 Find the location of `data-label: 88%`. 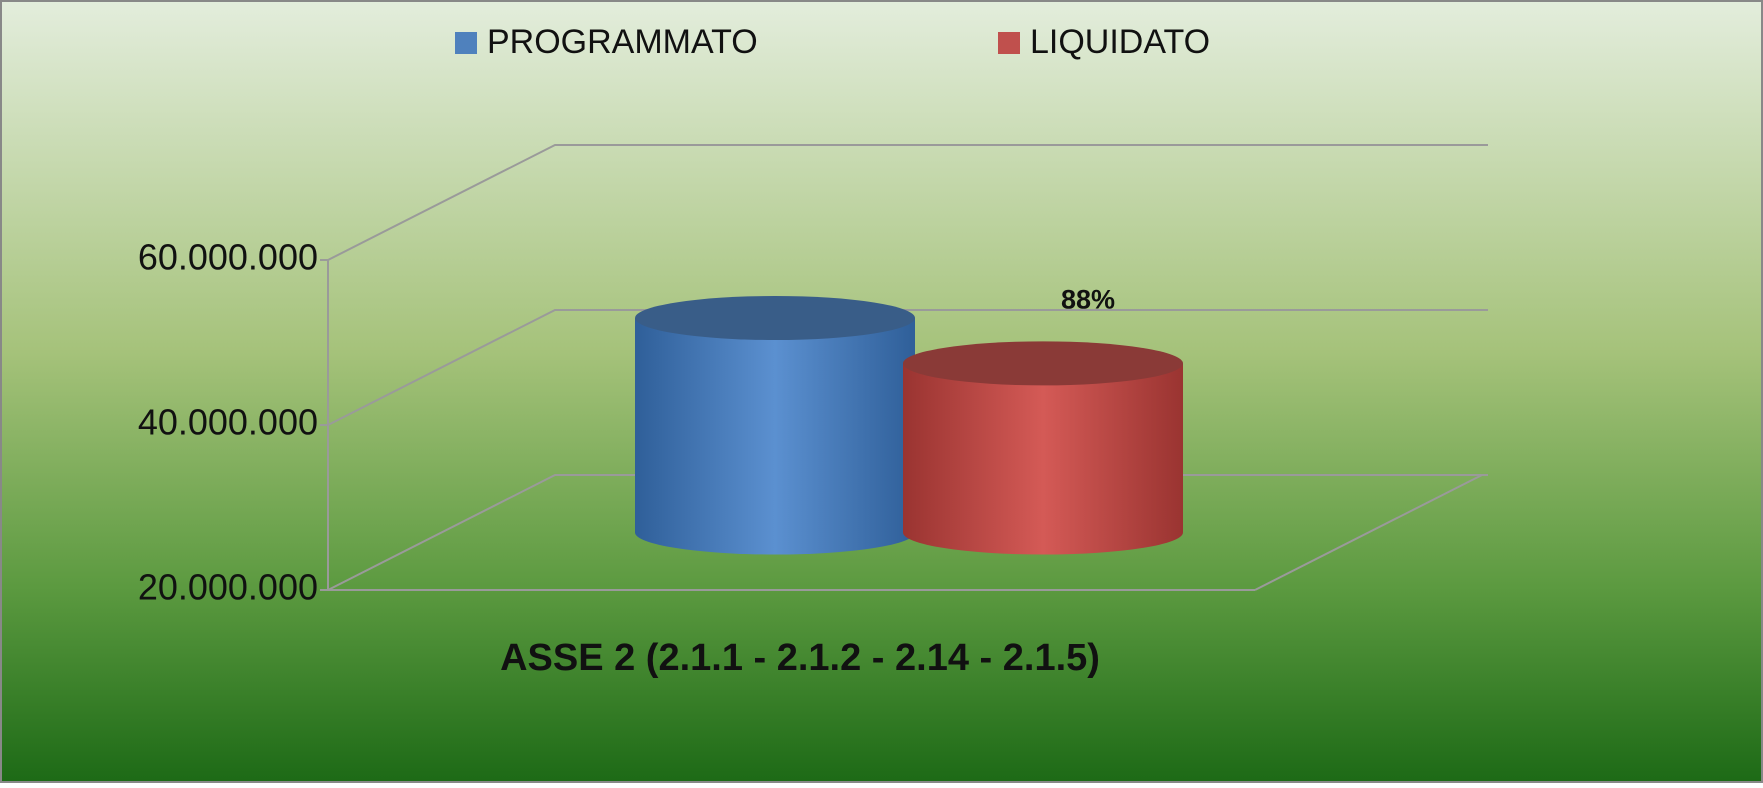

data-label: 88% is located at coordinates (1088, 300).